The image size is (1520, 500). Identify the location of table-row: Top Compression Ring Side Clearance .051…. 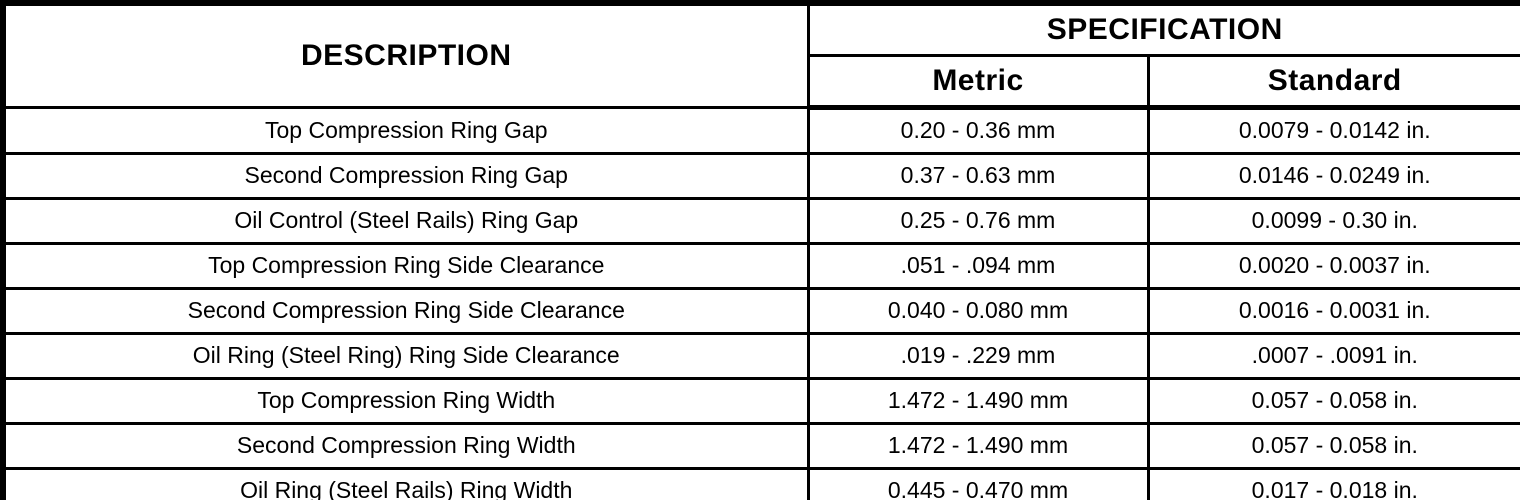
(760, 265).